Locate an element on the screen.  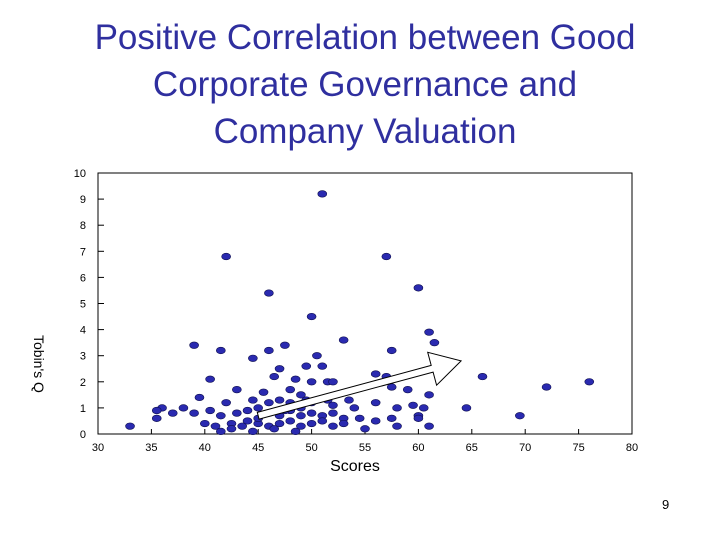
x-tick-label: 65 is located at coordinates (472, 448).